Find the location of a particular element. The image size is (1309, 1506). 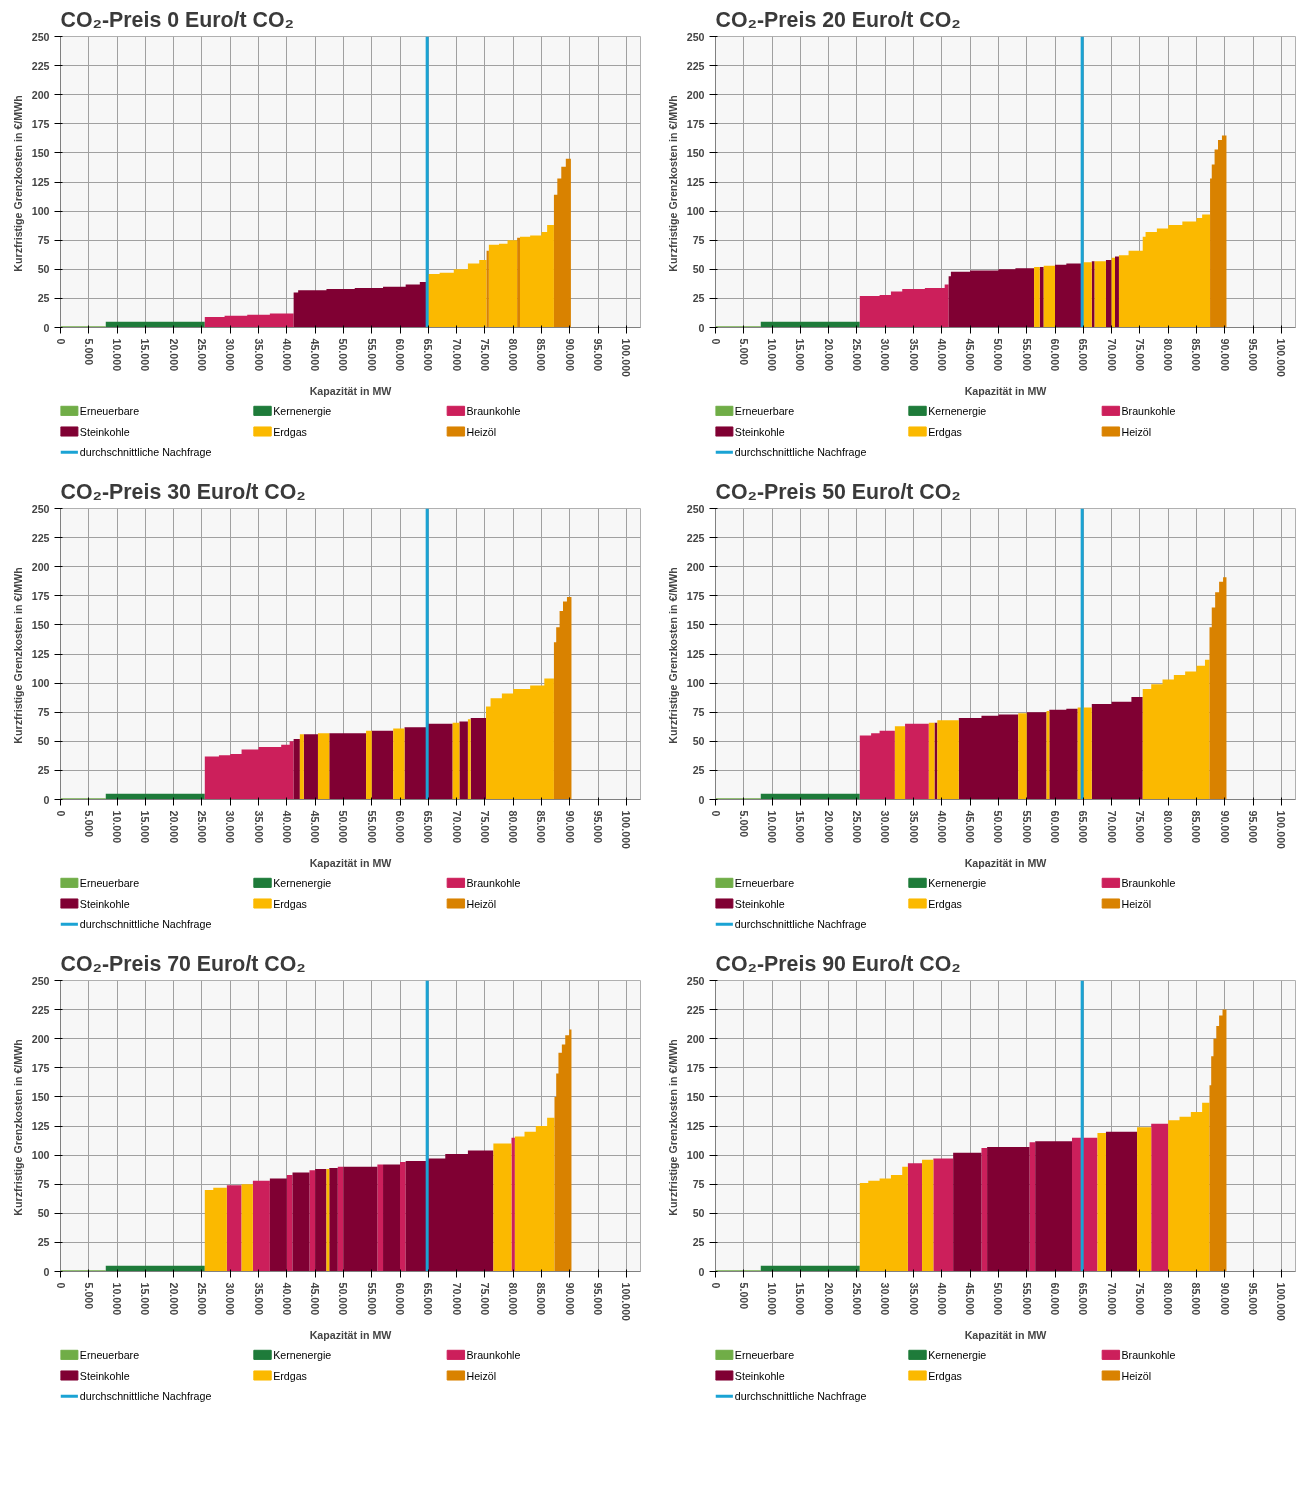

y-tick-label: 75 is located at coordinates (43, 712).